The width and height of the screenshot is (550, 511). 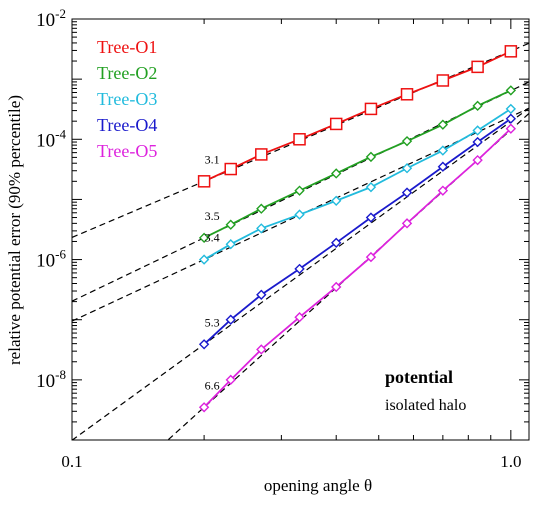 I want to click on fit-slope-label: 6.6, so click(x=212, y=385).